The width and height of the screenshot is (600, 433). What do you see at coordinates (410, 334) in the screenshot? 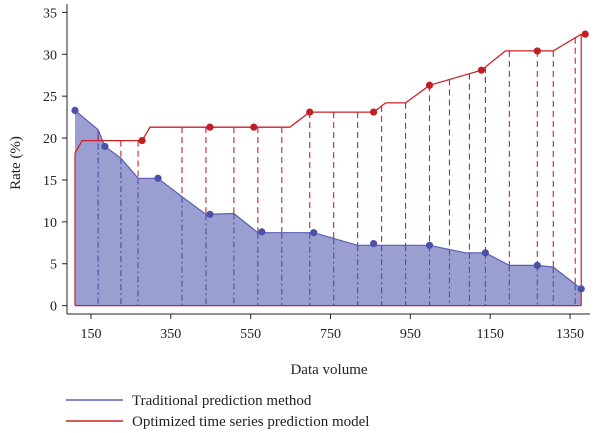
I see `x-tick-label: 950` at bounding box center [410, 334].